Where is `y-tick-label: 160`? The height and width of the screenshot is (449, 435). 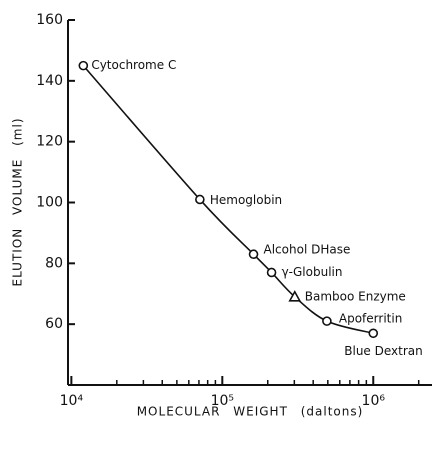 y-tick-label: 160 is located at coordinates (49, 20).